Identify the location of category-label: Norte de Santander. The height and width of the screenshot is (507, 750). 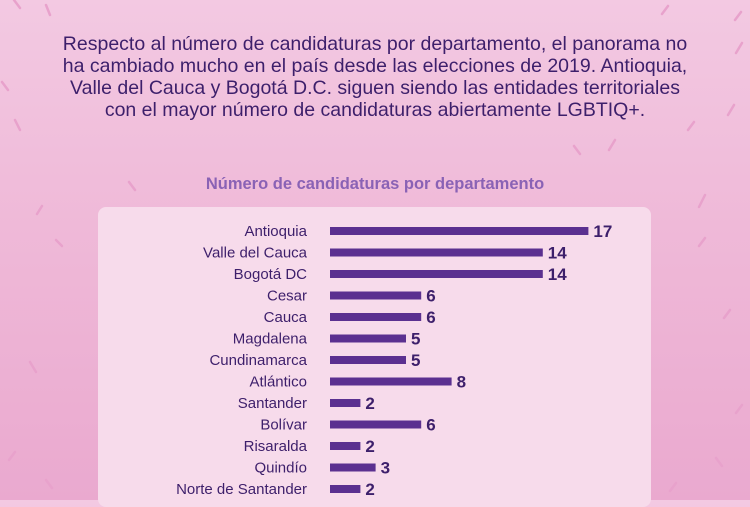
(241, 489).